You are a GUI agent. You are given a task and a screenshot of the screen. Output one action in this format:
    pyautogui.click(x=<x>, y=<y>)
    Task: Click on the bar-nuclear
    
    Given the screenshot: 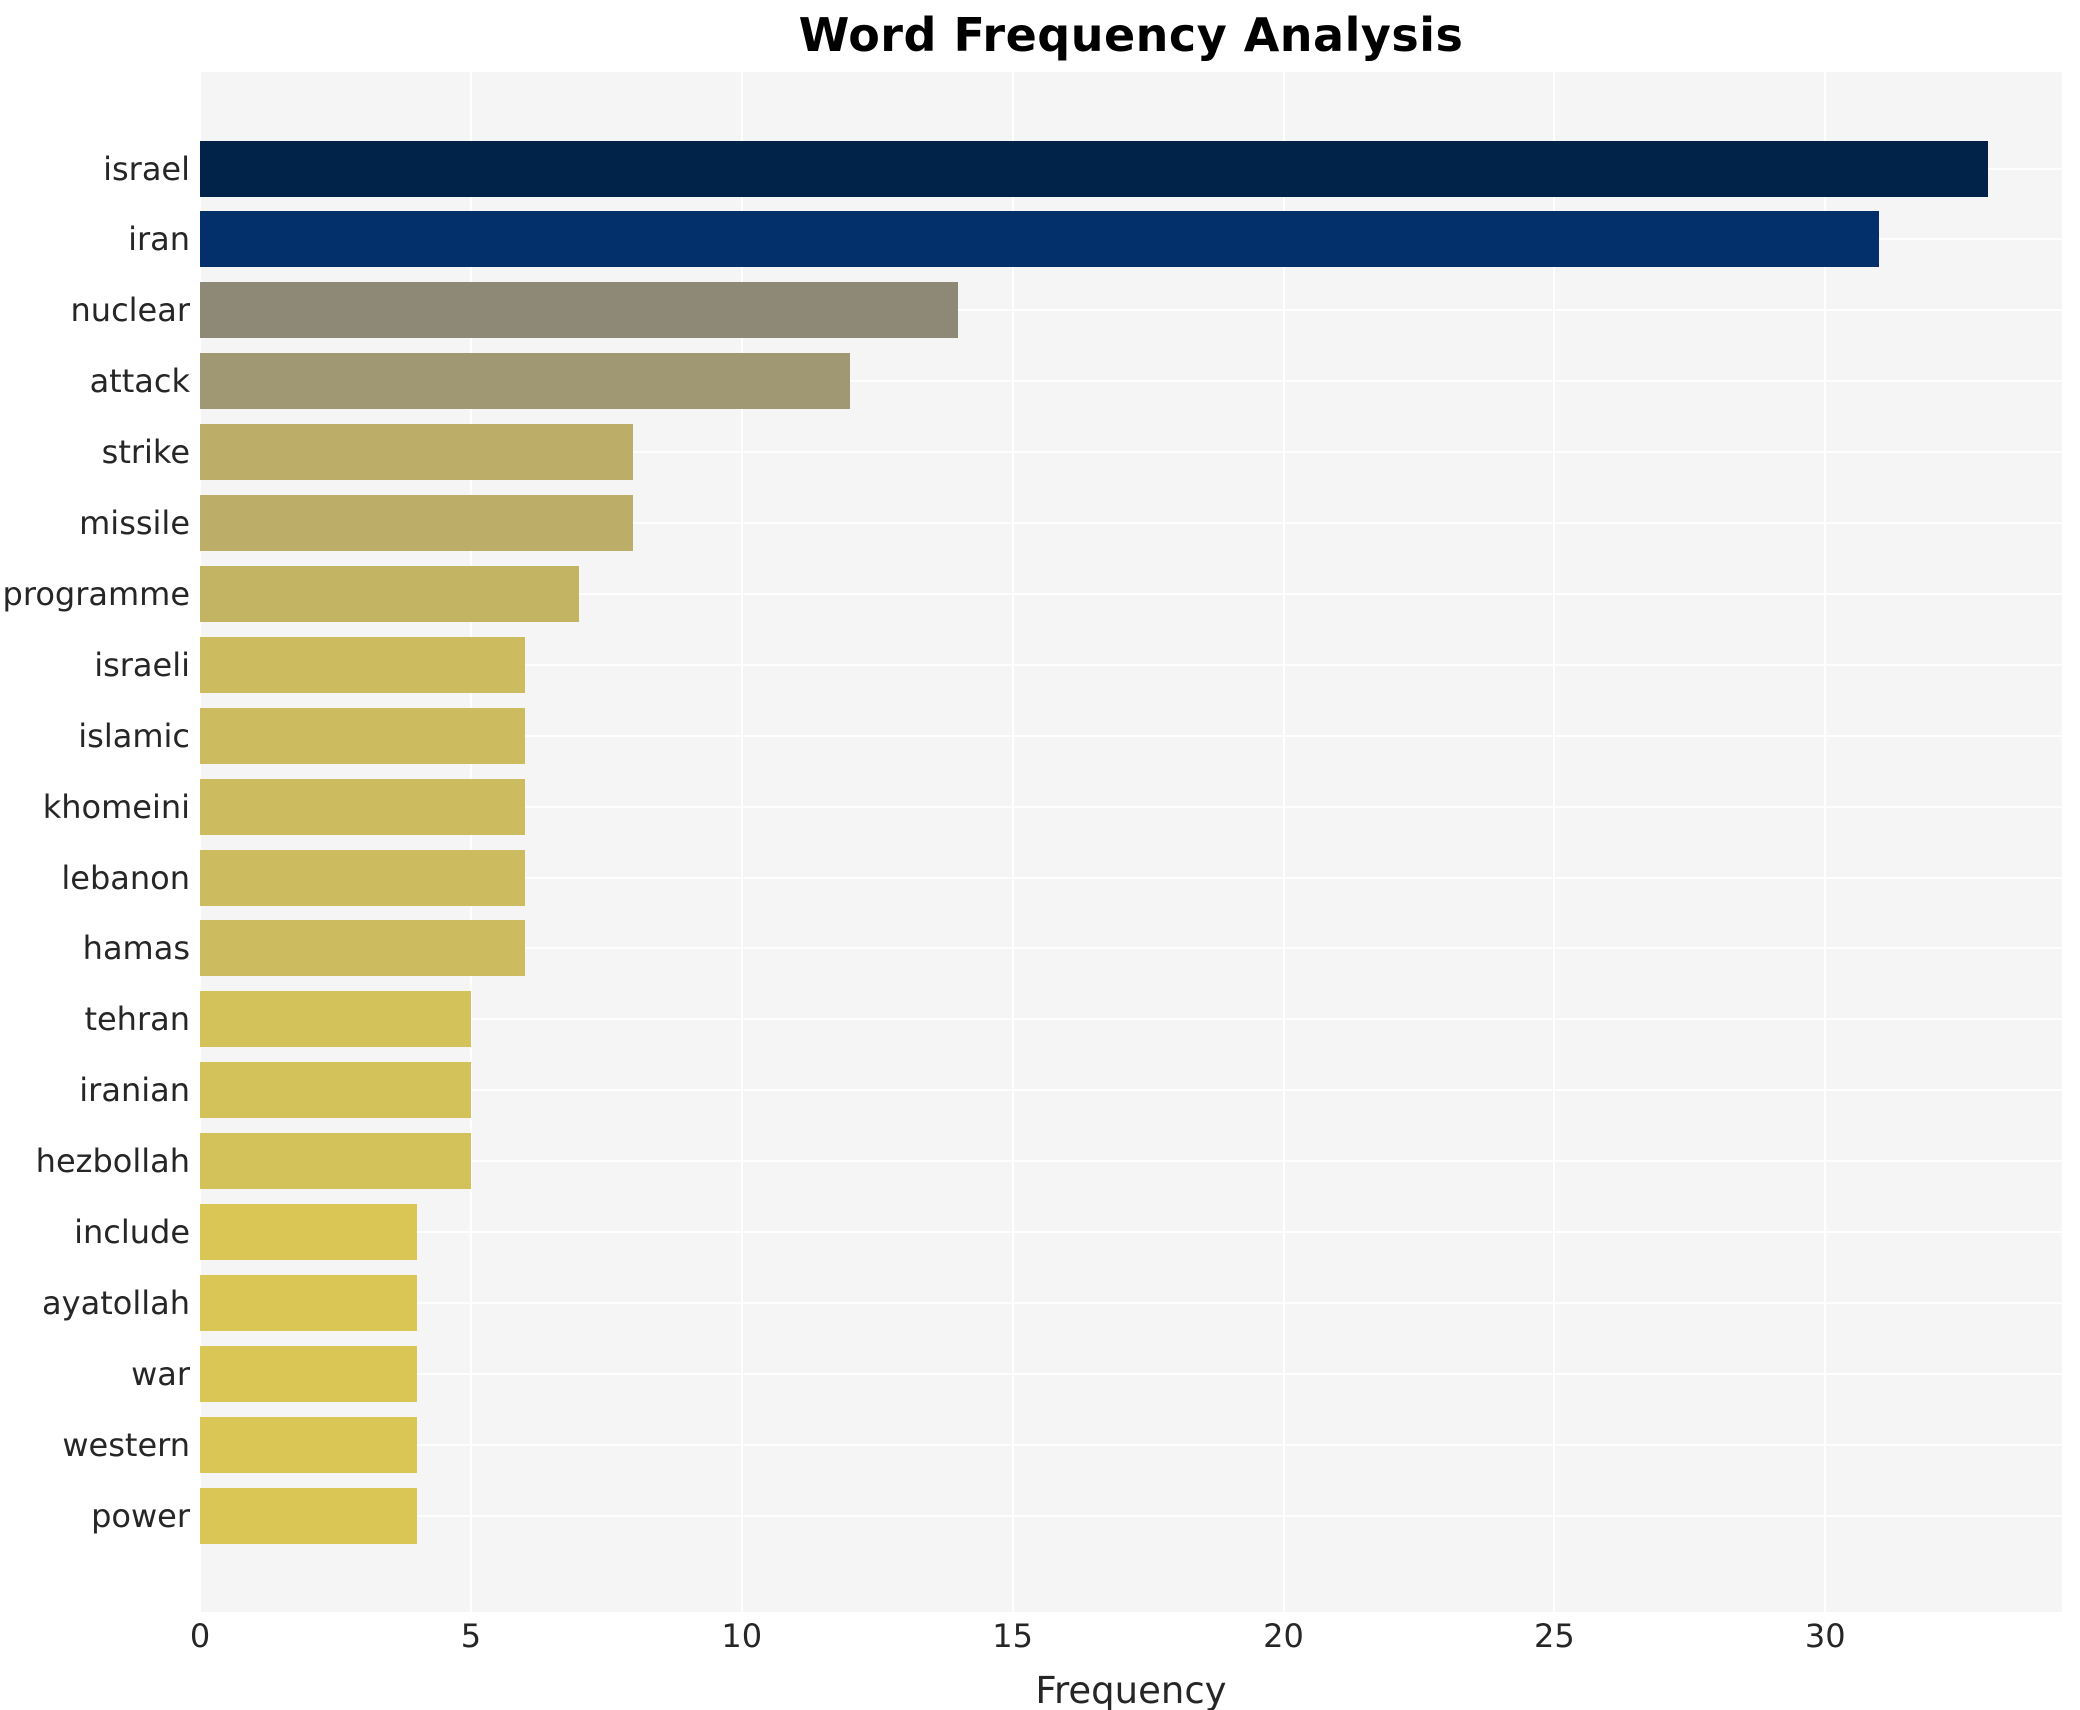 What is the action you would take?
    pyautogui.click(x=579, y=310)
    